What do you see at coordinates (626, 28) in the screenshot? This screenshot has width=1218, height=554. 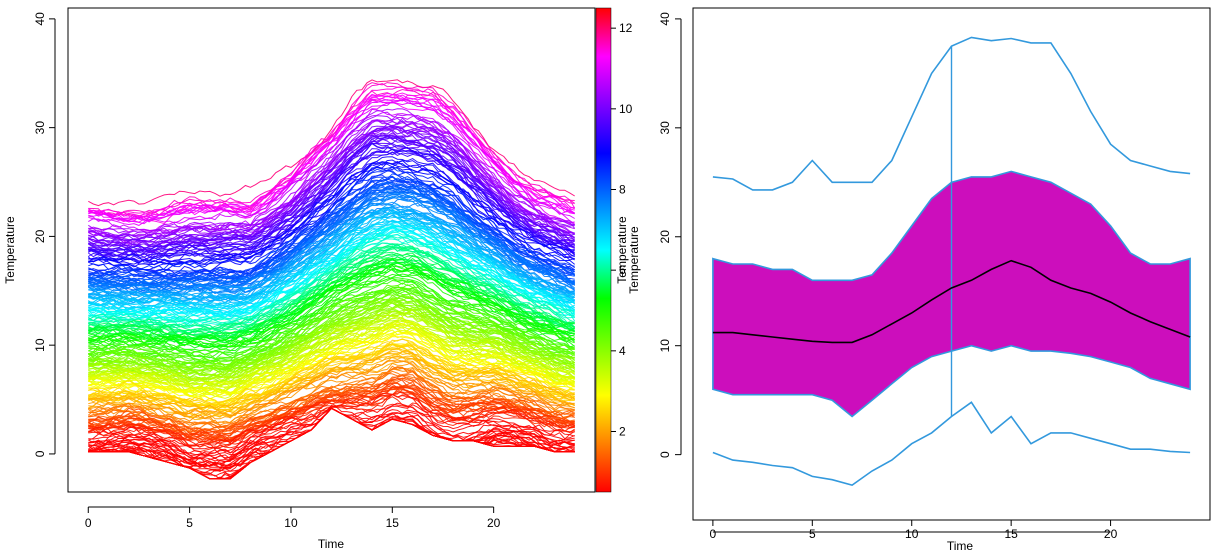 I see `colorbar-tick-label: 12` at bounding box center [626, 28].